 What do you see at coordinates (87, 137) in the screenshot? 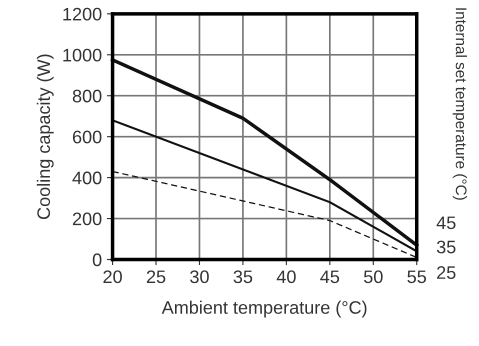
I see `y-tick-label: 600` at bounding box center [87, 137].